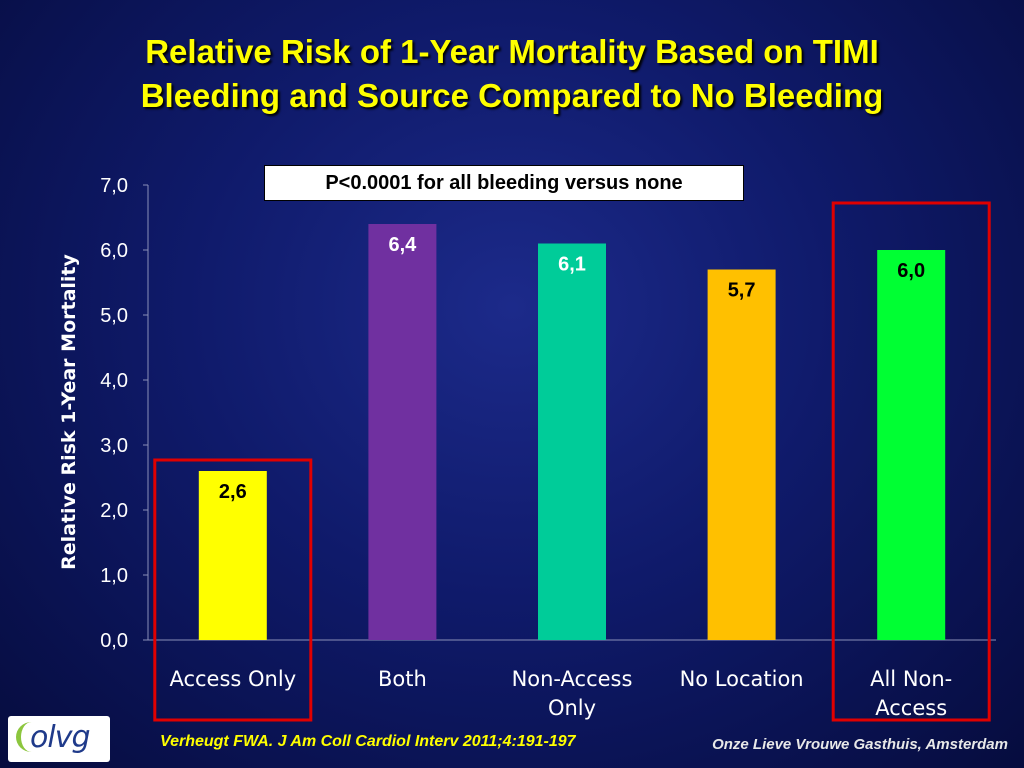 This screenshot has width=1024, height=768. What do you see at coordinates (232, 679) in the screenshot?
I see `x-tick-label: Access Only` at bounding box center [232, 679].